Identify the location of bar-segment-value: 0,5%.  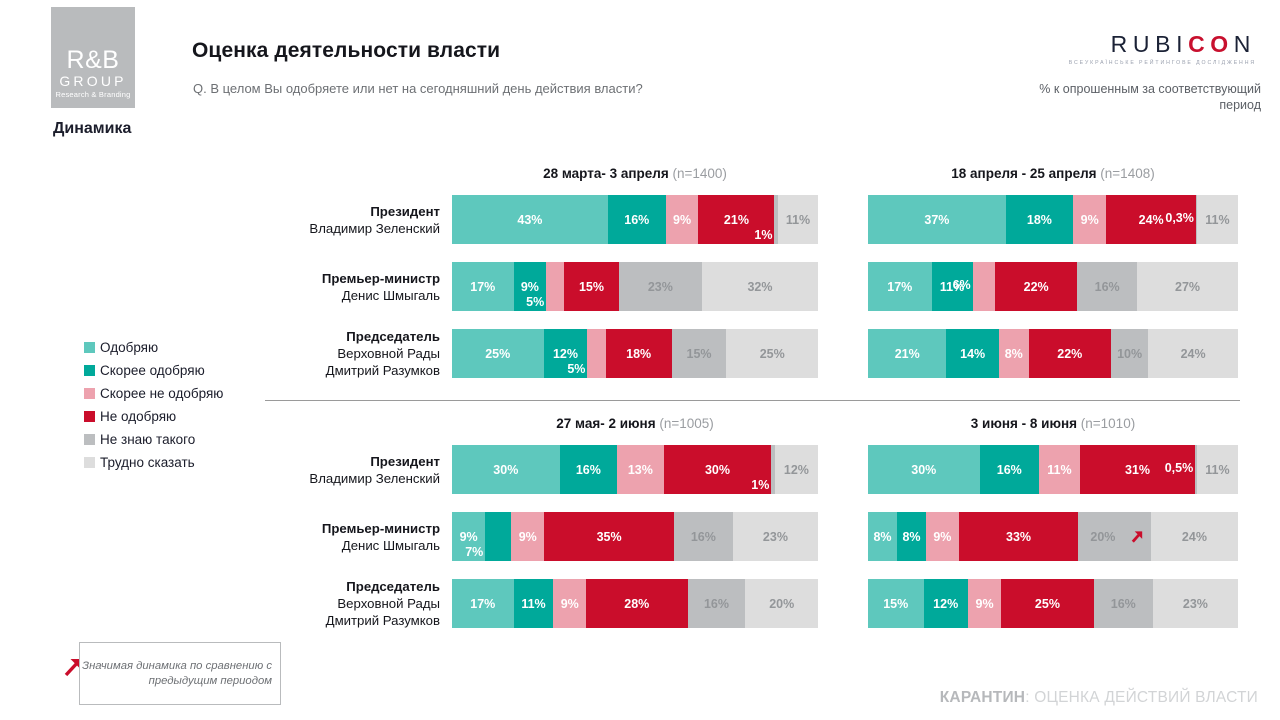
(1179, 468).